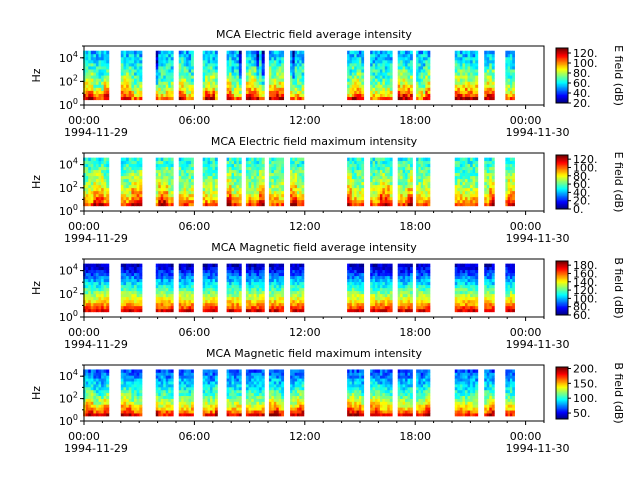 The width and height of the screenshot is (640, 480). Describe the element at coordinates (590, 184) in the screenshot. I see `colorbar: 0.20.40.60.80.100.120. E field (dB)` at that location.